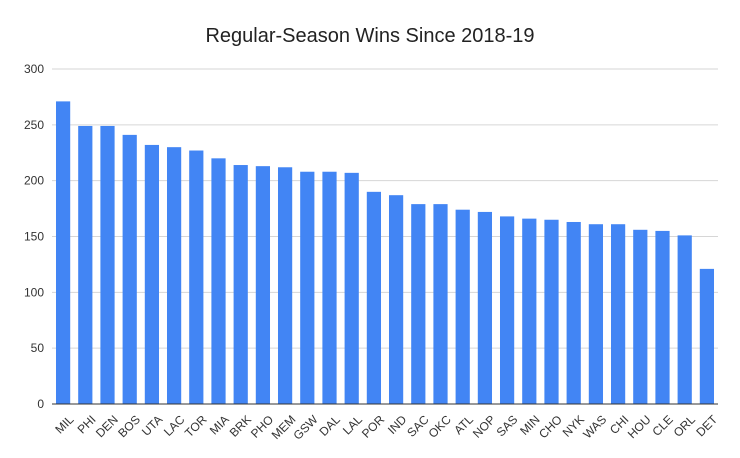 This screenshot has width=740, height=458. Describe the element at coordinates (196, 426) in the screenshot. I see `x-tick-label: TOR` at that location.